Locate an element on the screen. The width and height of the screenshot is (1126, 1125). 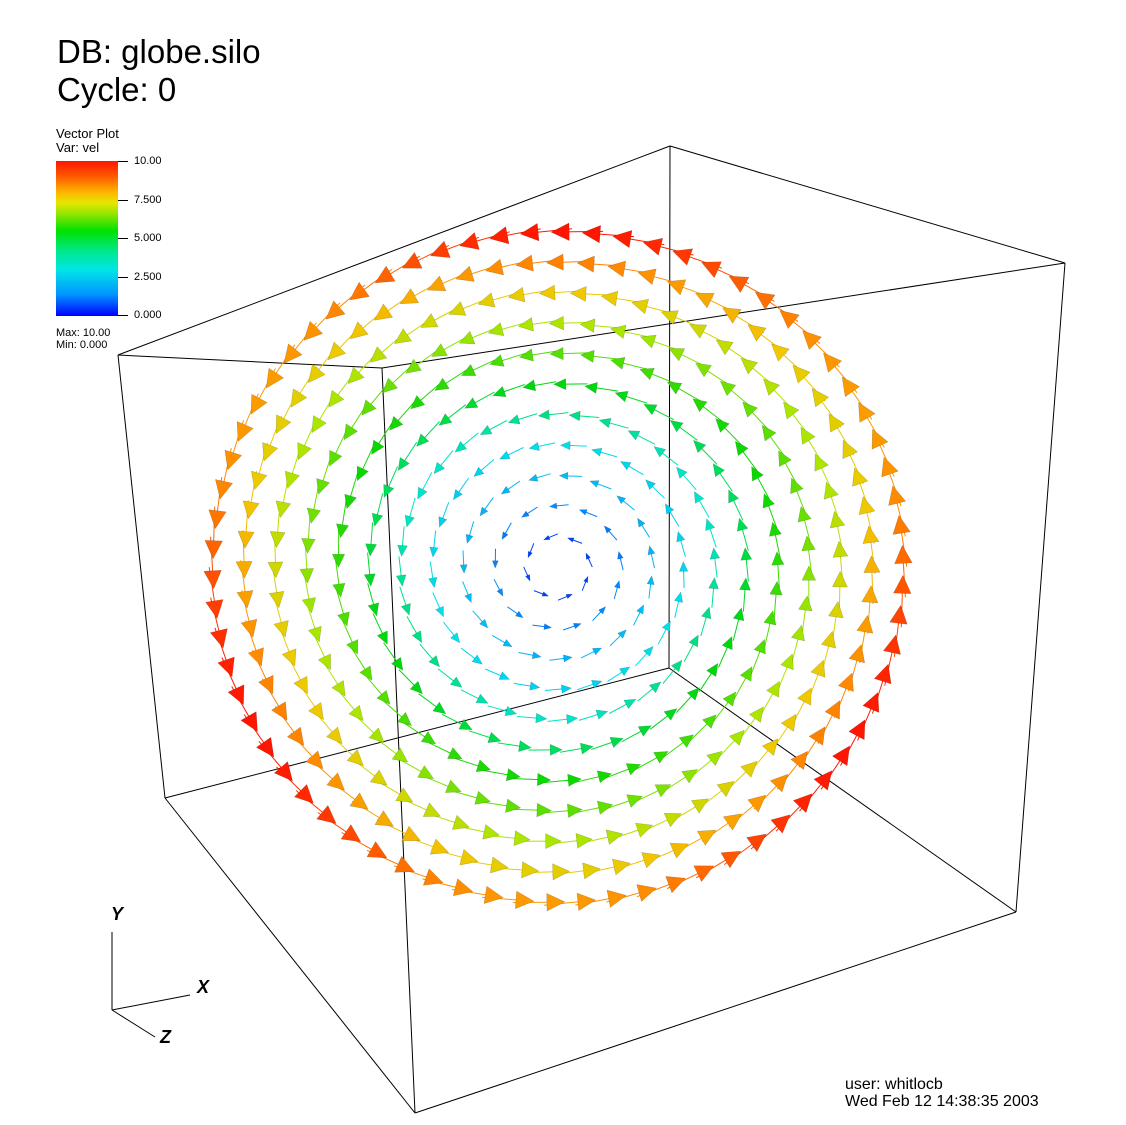
triad-z-axis is located at coordinates (133, 1023).